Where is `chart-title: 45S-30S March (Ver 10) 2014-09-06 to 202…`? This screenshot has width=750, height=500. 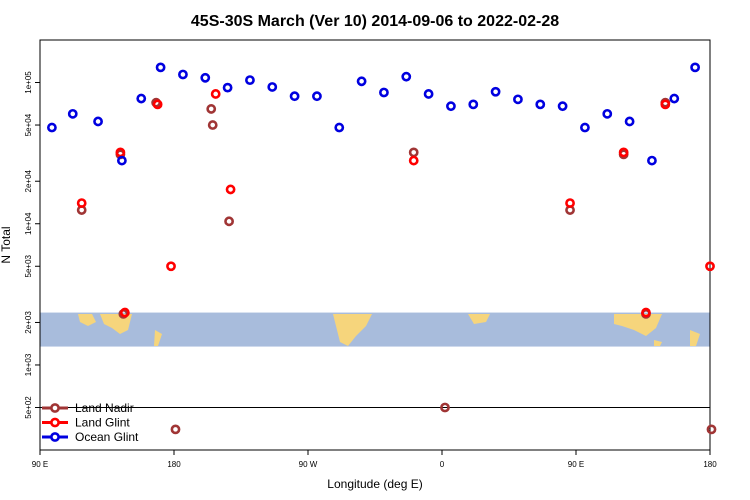
chart-title: 45S-30S March (Ver 10) 2014-09-06 to 202… is located at coordinates (375, 21).